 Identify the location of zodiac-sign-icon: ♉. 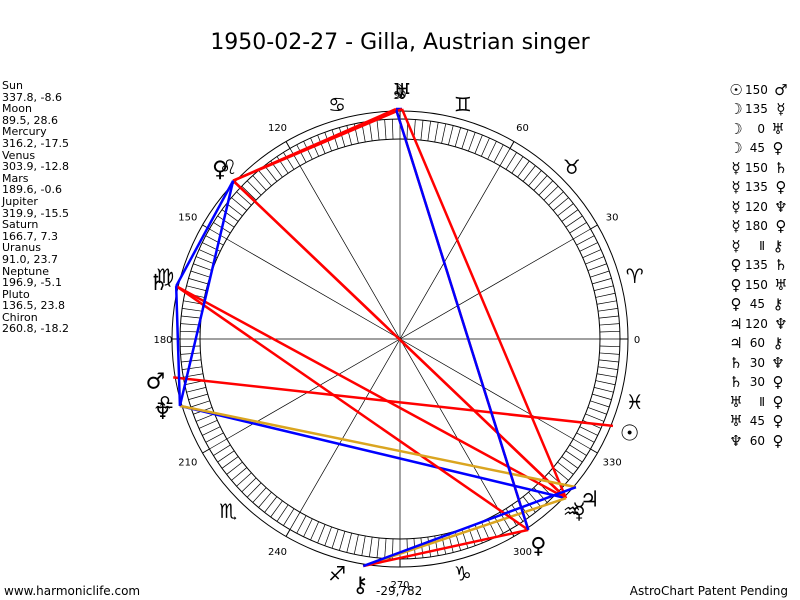
(572, 167).